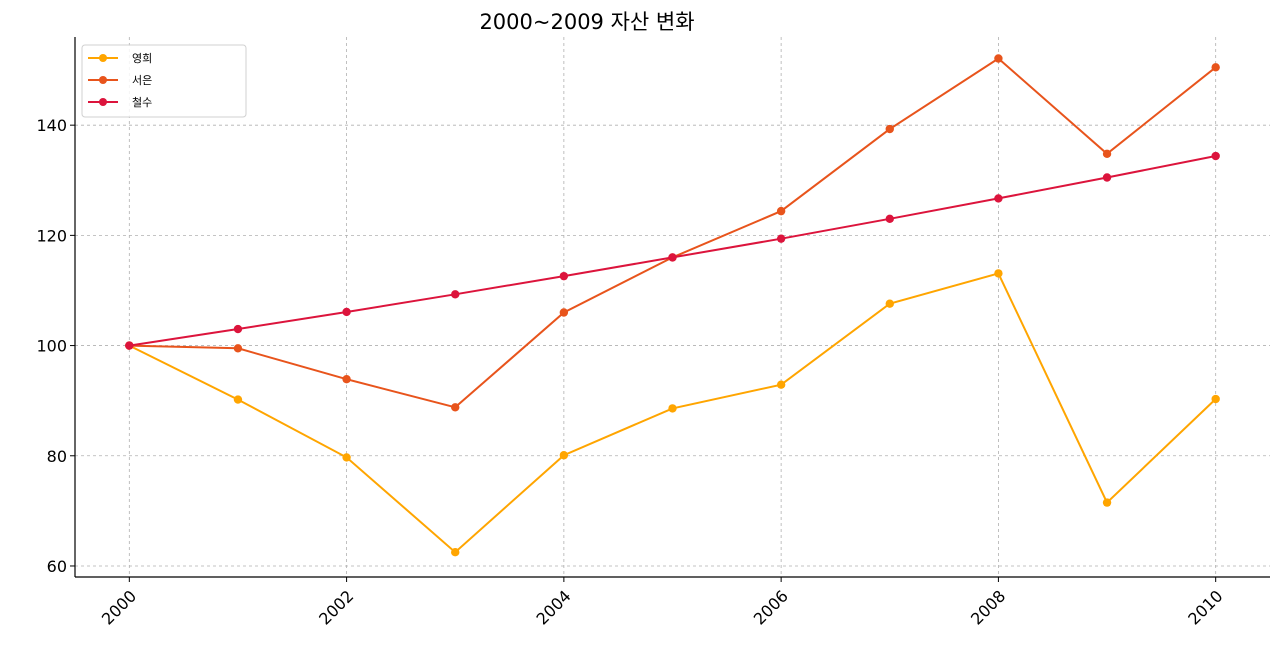 Image resolution: width=1280 pixels, height=661 pixels. What do you see at coordinates (51, 235) in the screenshot?
I see `y-tick-label: 120` at bounding box center [51, 235].